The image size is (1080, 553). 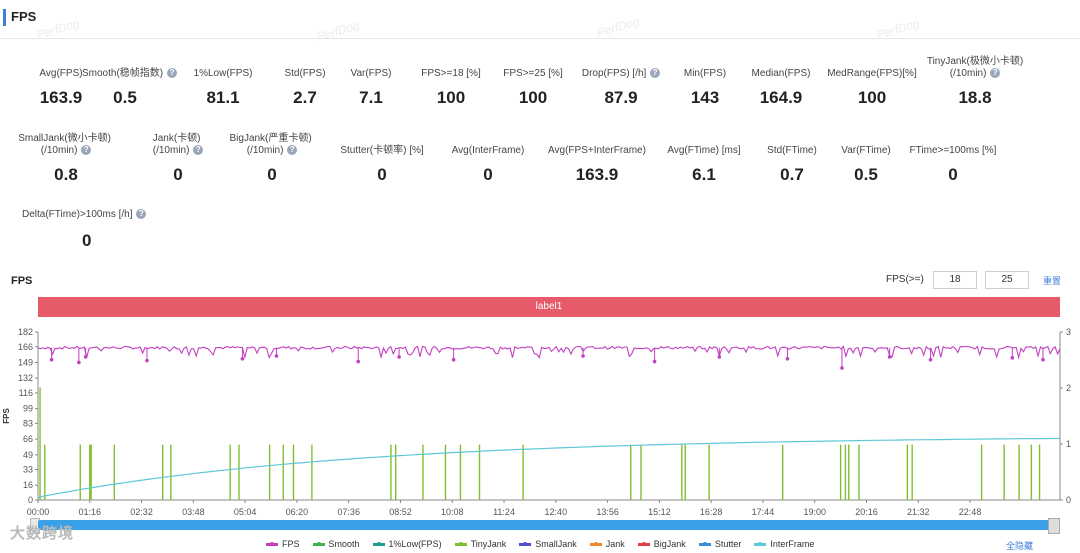 What do you see at coordinates (451, 97) in the screenshot?
I see `stat-value: 100` at bounding box center [451, 97].